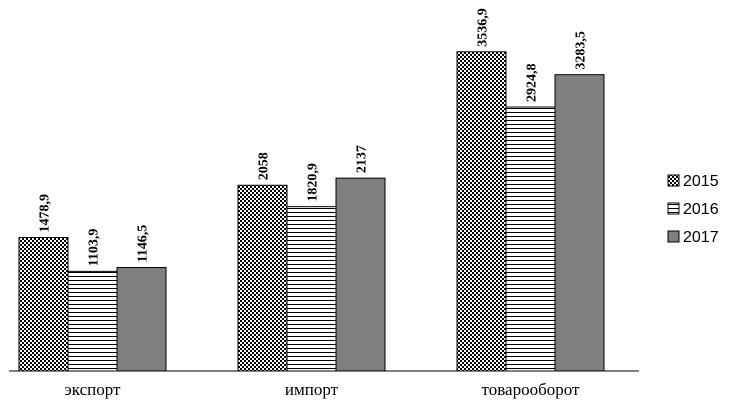 The height and width of the screenshot is (401, 748). What do you see at coordinates (93, 389) in the screenshot?
I see `category-label-экспорт: экспорт` at bounding box center [93, 389].